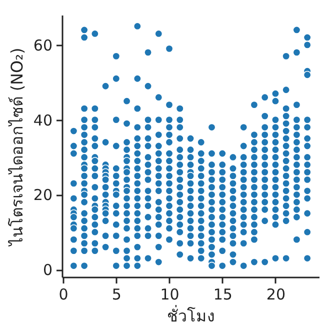 Image resolution: width=335 pixels, height=335 pixels. Describe the element at coordinates (222, 295) in the screenshot. I see `x-tick-label: 15` at that location.